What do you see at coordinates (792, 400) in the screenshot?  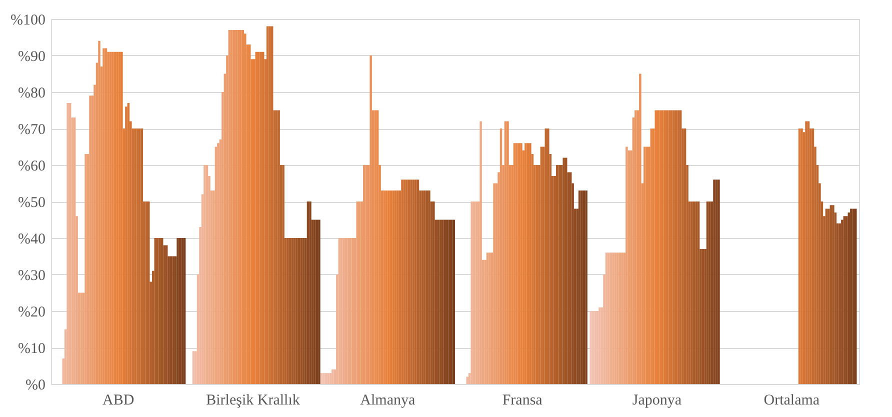 I see `x-tick-label: Ortalama` at bounding box center [792, 400].